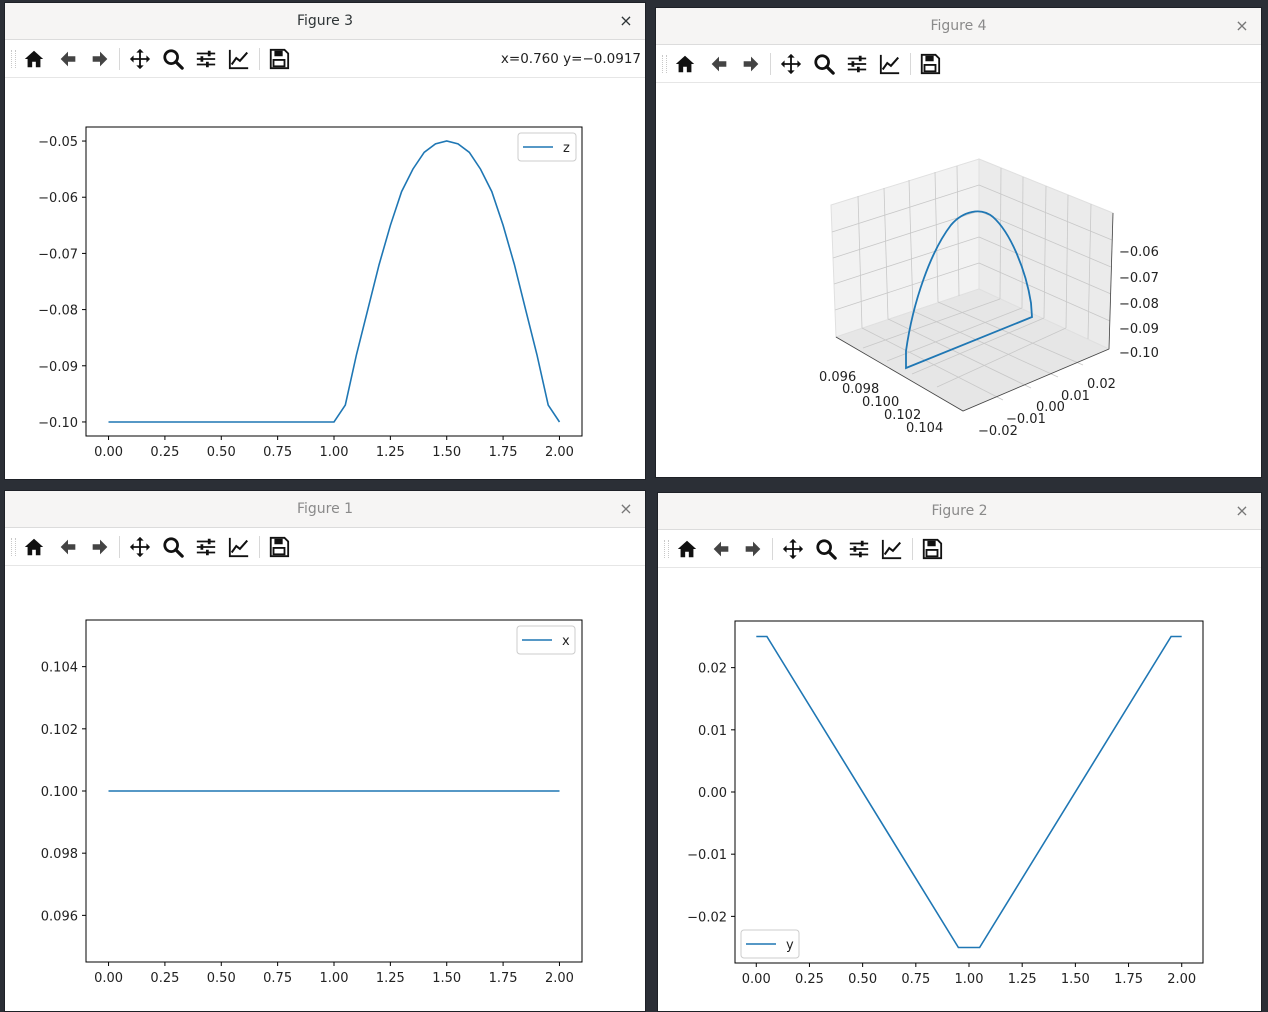  I want to click on window-title: Figure 4, so click(958, 26).